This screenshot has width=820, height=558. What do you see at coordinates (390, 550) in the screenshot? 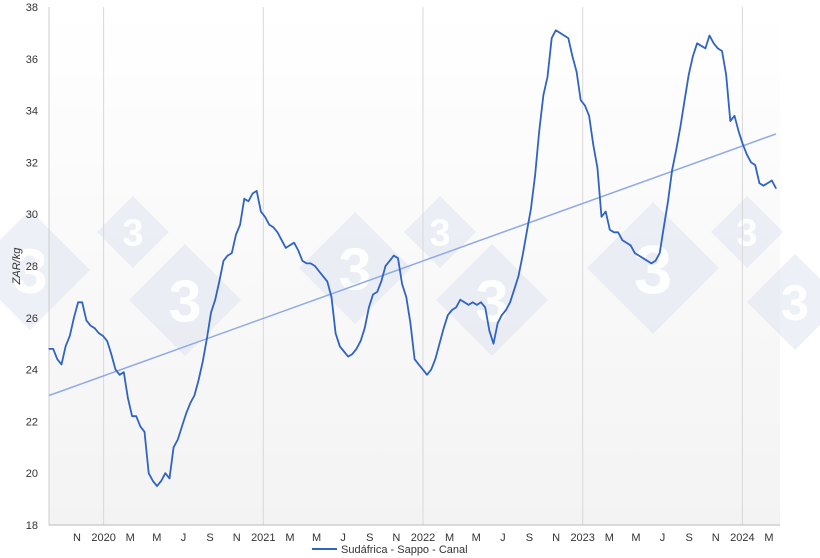
I see `legend: Sudáfrica - Sappo - Canal` at bounding box center [390, 550].